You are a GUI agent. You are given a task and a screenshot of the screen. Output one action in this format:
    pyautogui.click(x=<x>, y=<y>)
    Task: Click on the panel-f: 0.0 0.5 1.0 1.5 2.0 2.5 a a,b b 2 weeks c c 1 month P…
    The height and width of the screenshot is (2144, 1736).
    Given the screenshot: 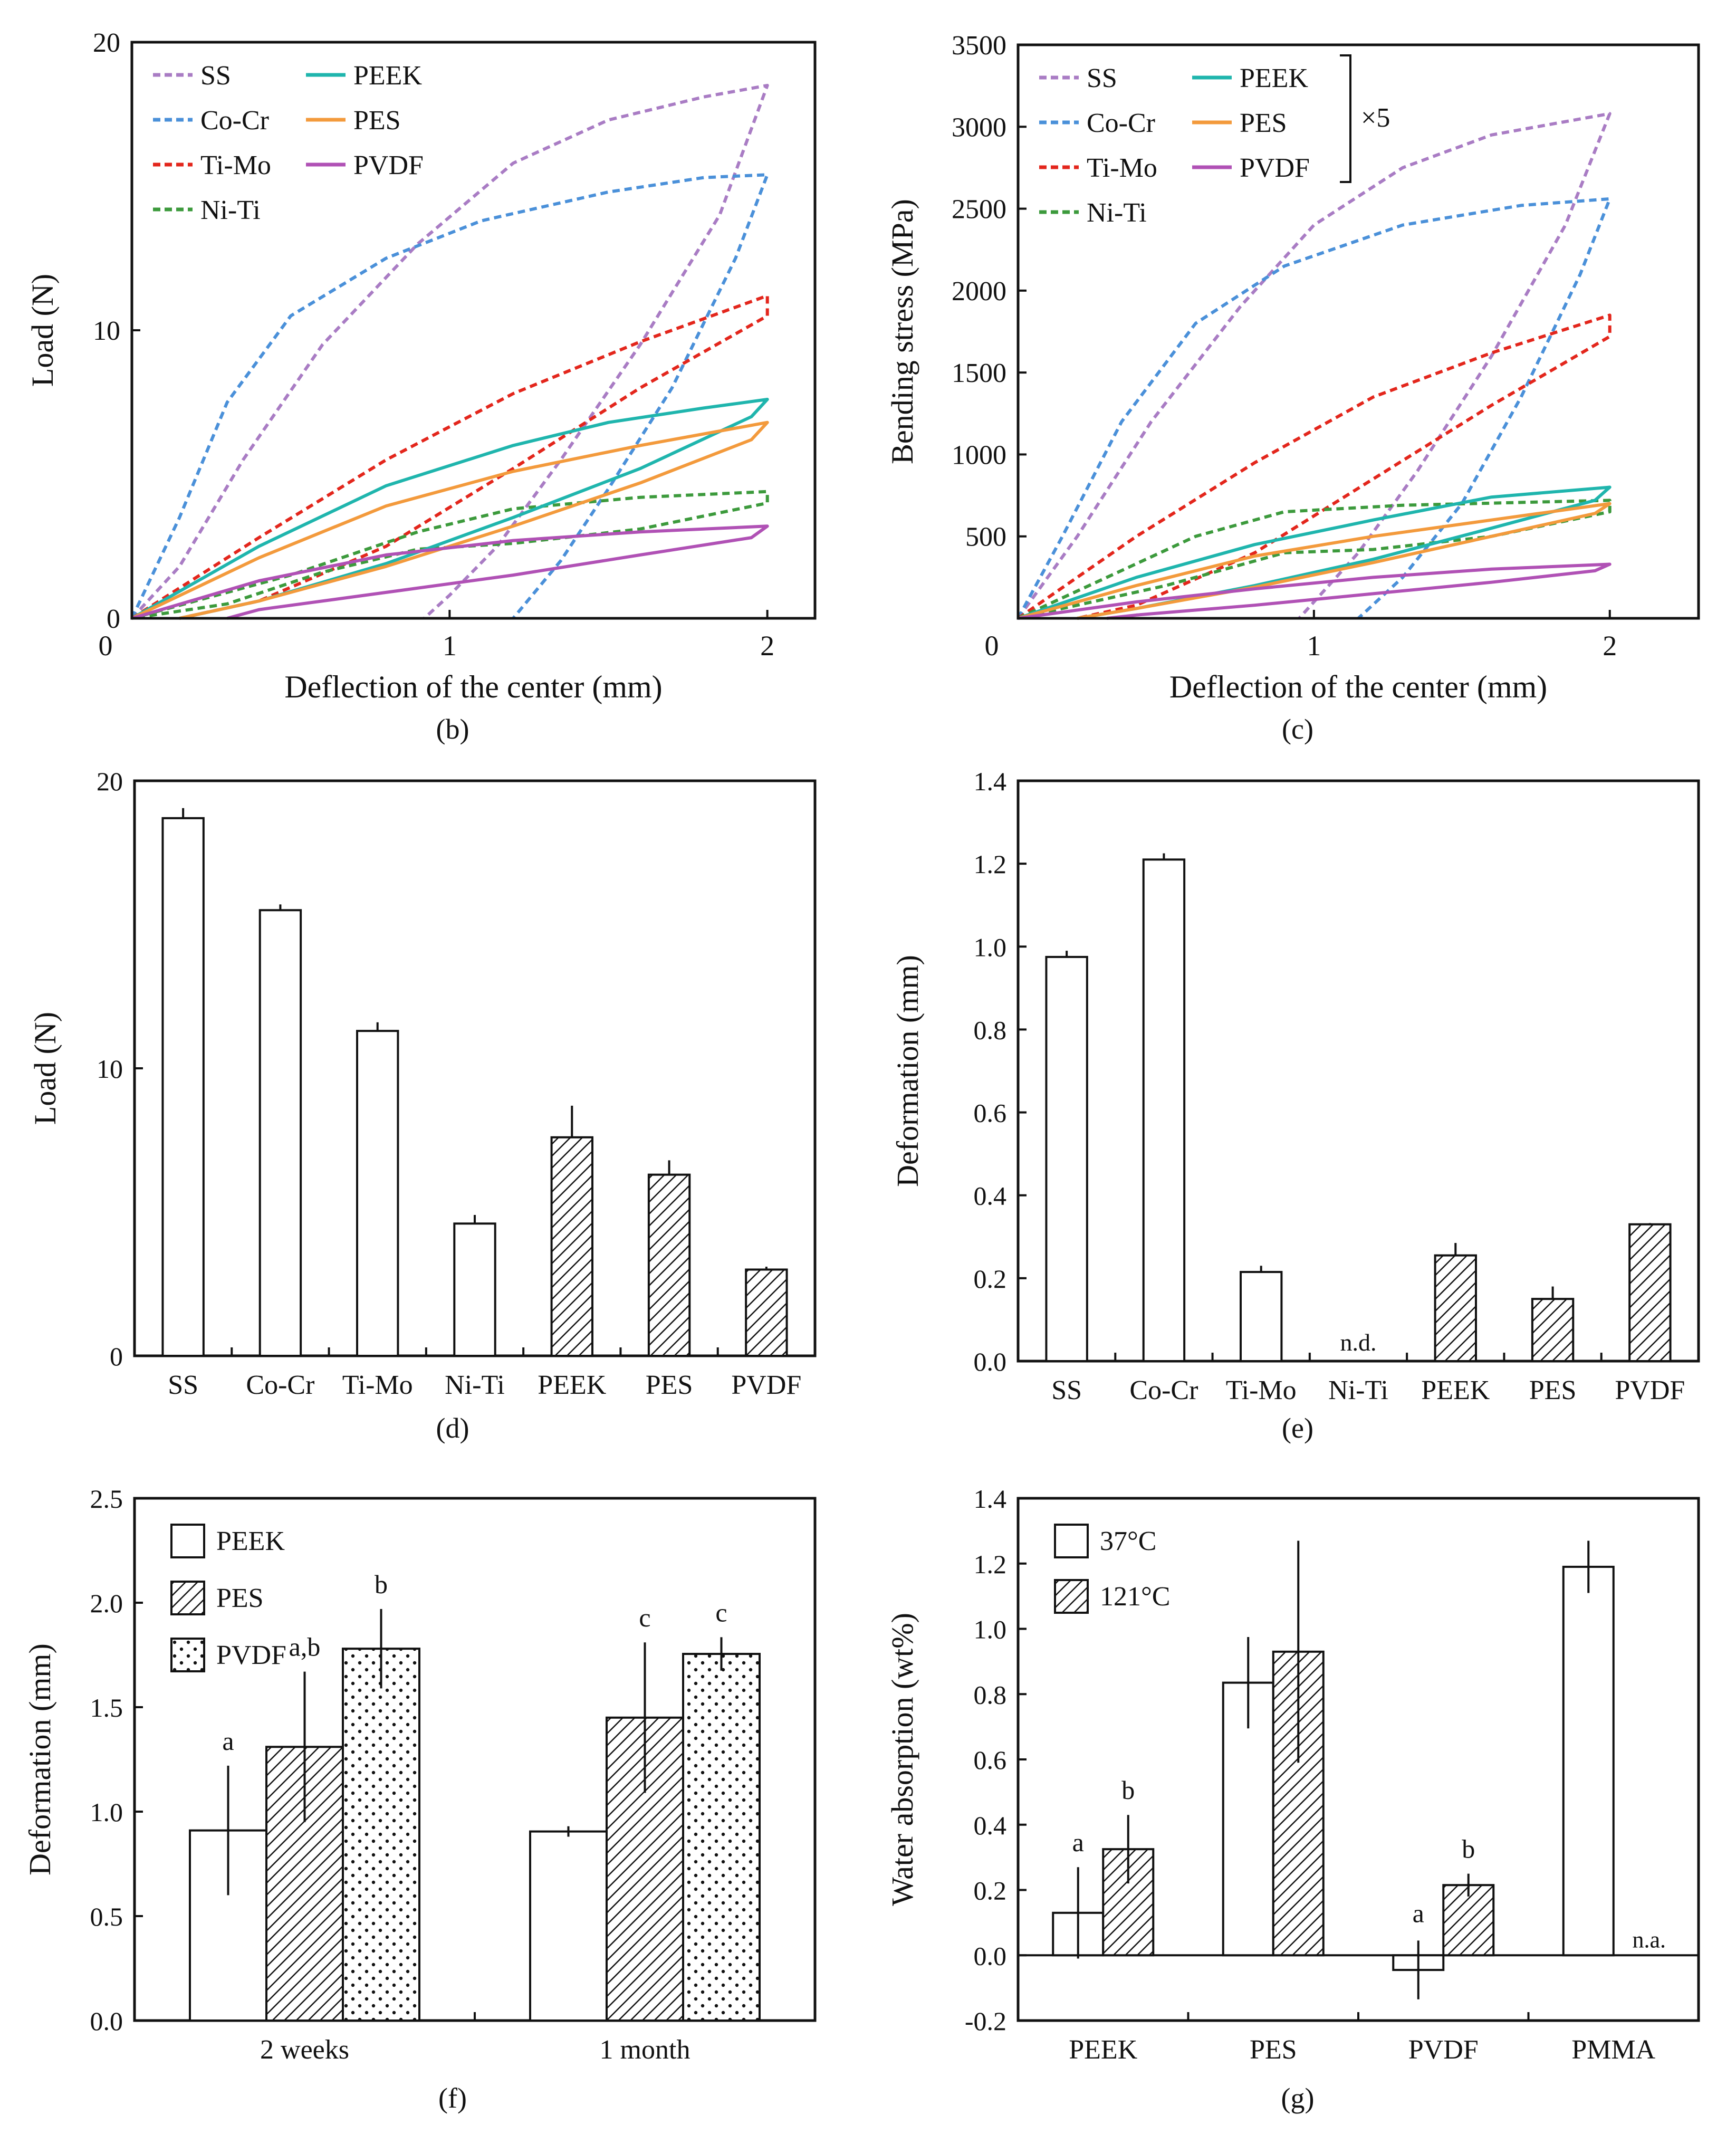 What is the action you would take?
    pyautogui.click(x=420, y=1799)
    